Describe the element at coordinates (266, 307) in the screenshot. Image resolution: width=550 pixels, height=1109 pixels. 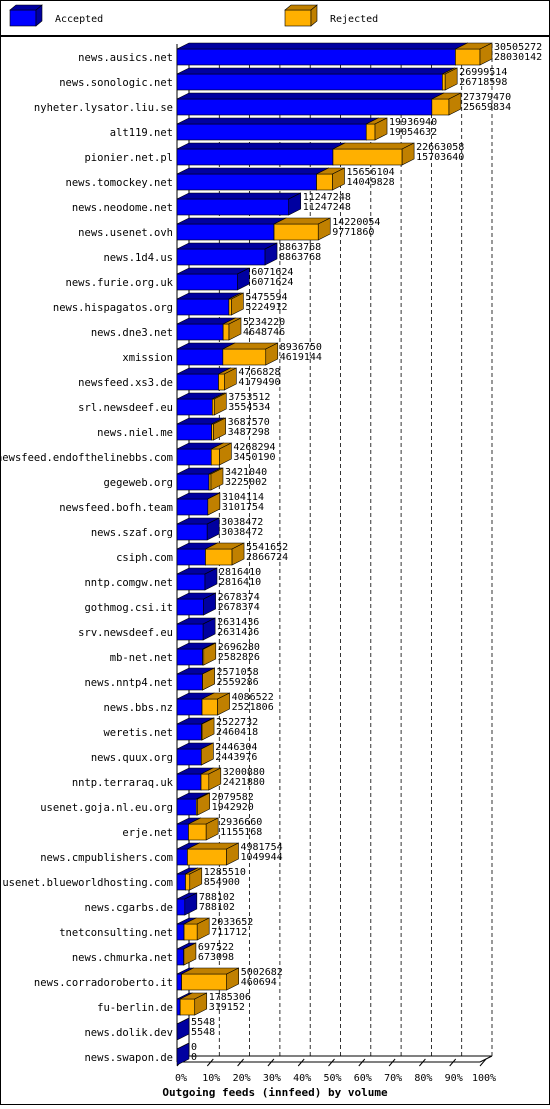
I see `accepted-label: 5224912` at that location.